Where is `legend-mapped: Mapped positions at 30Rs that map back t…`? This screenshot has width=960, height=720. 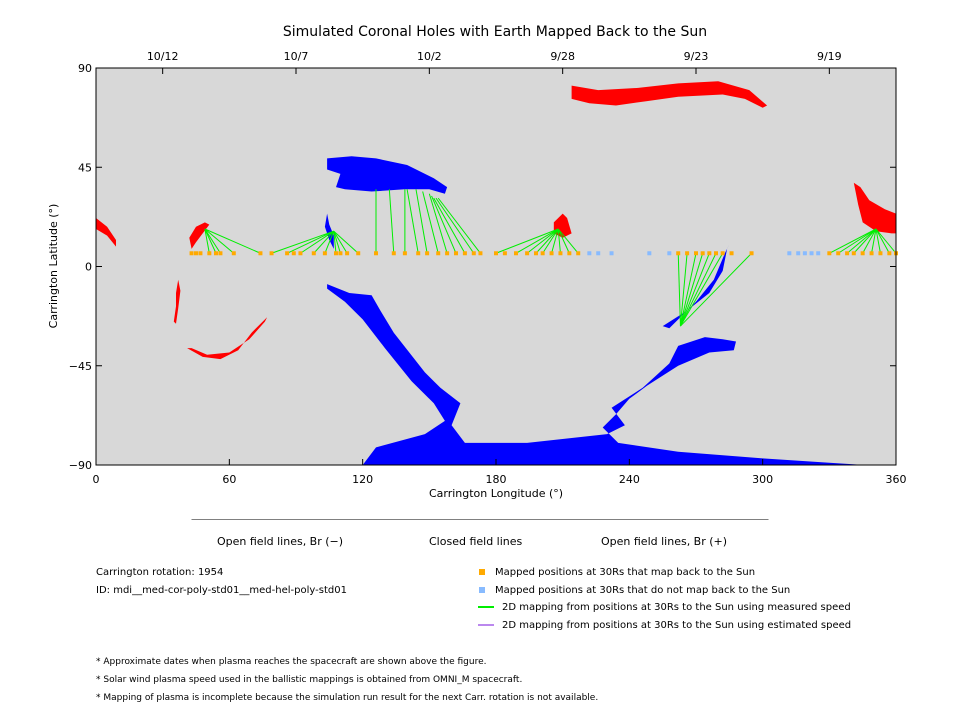
legend-mapped: Mapped positions at 30Rs that map back t… is located at coordinates (616, 572).